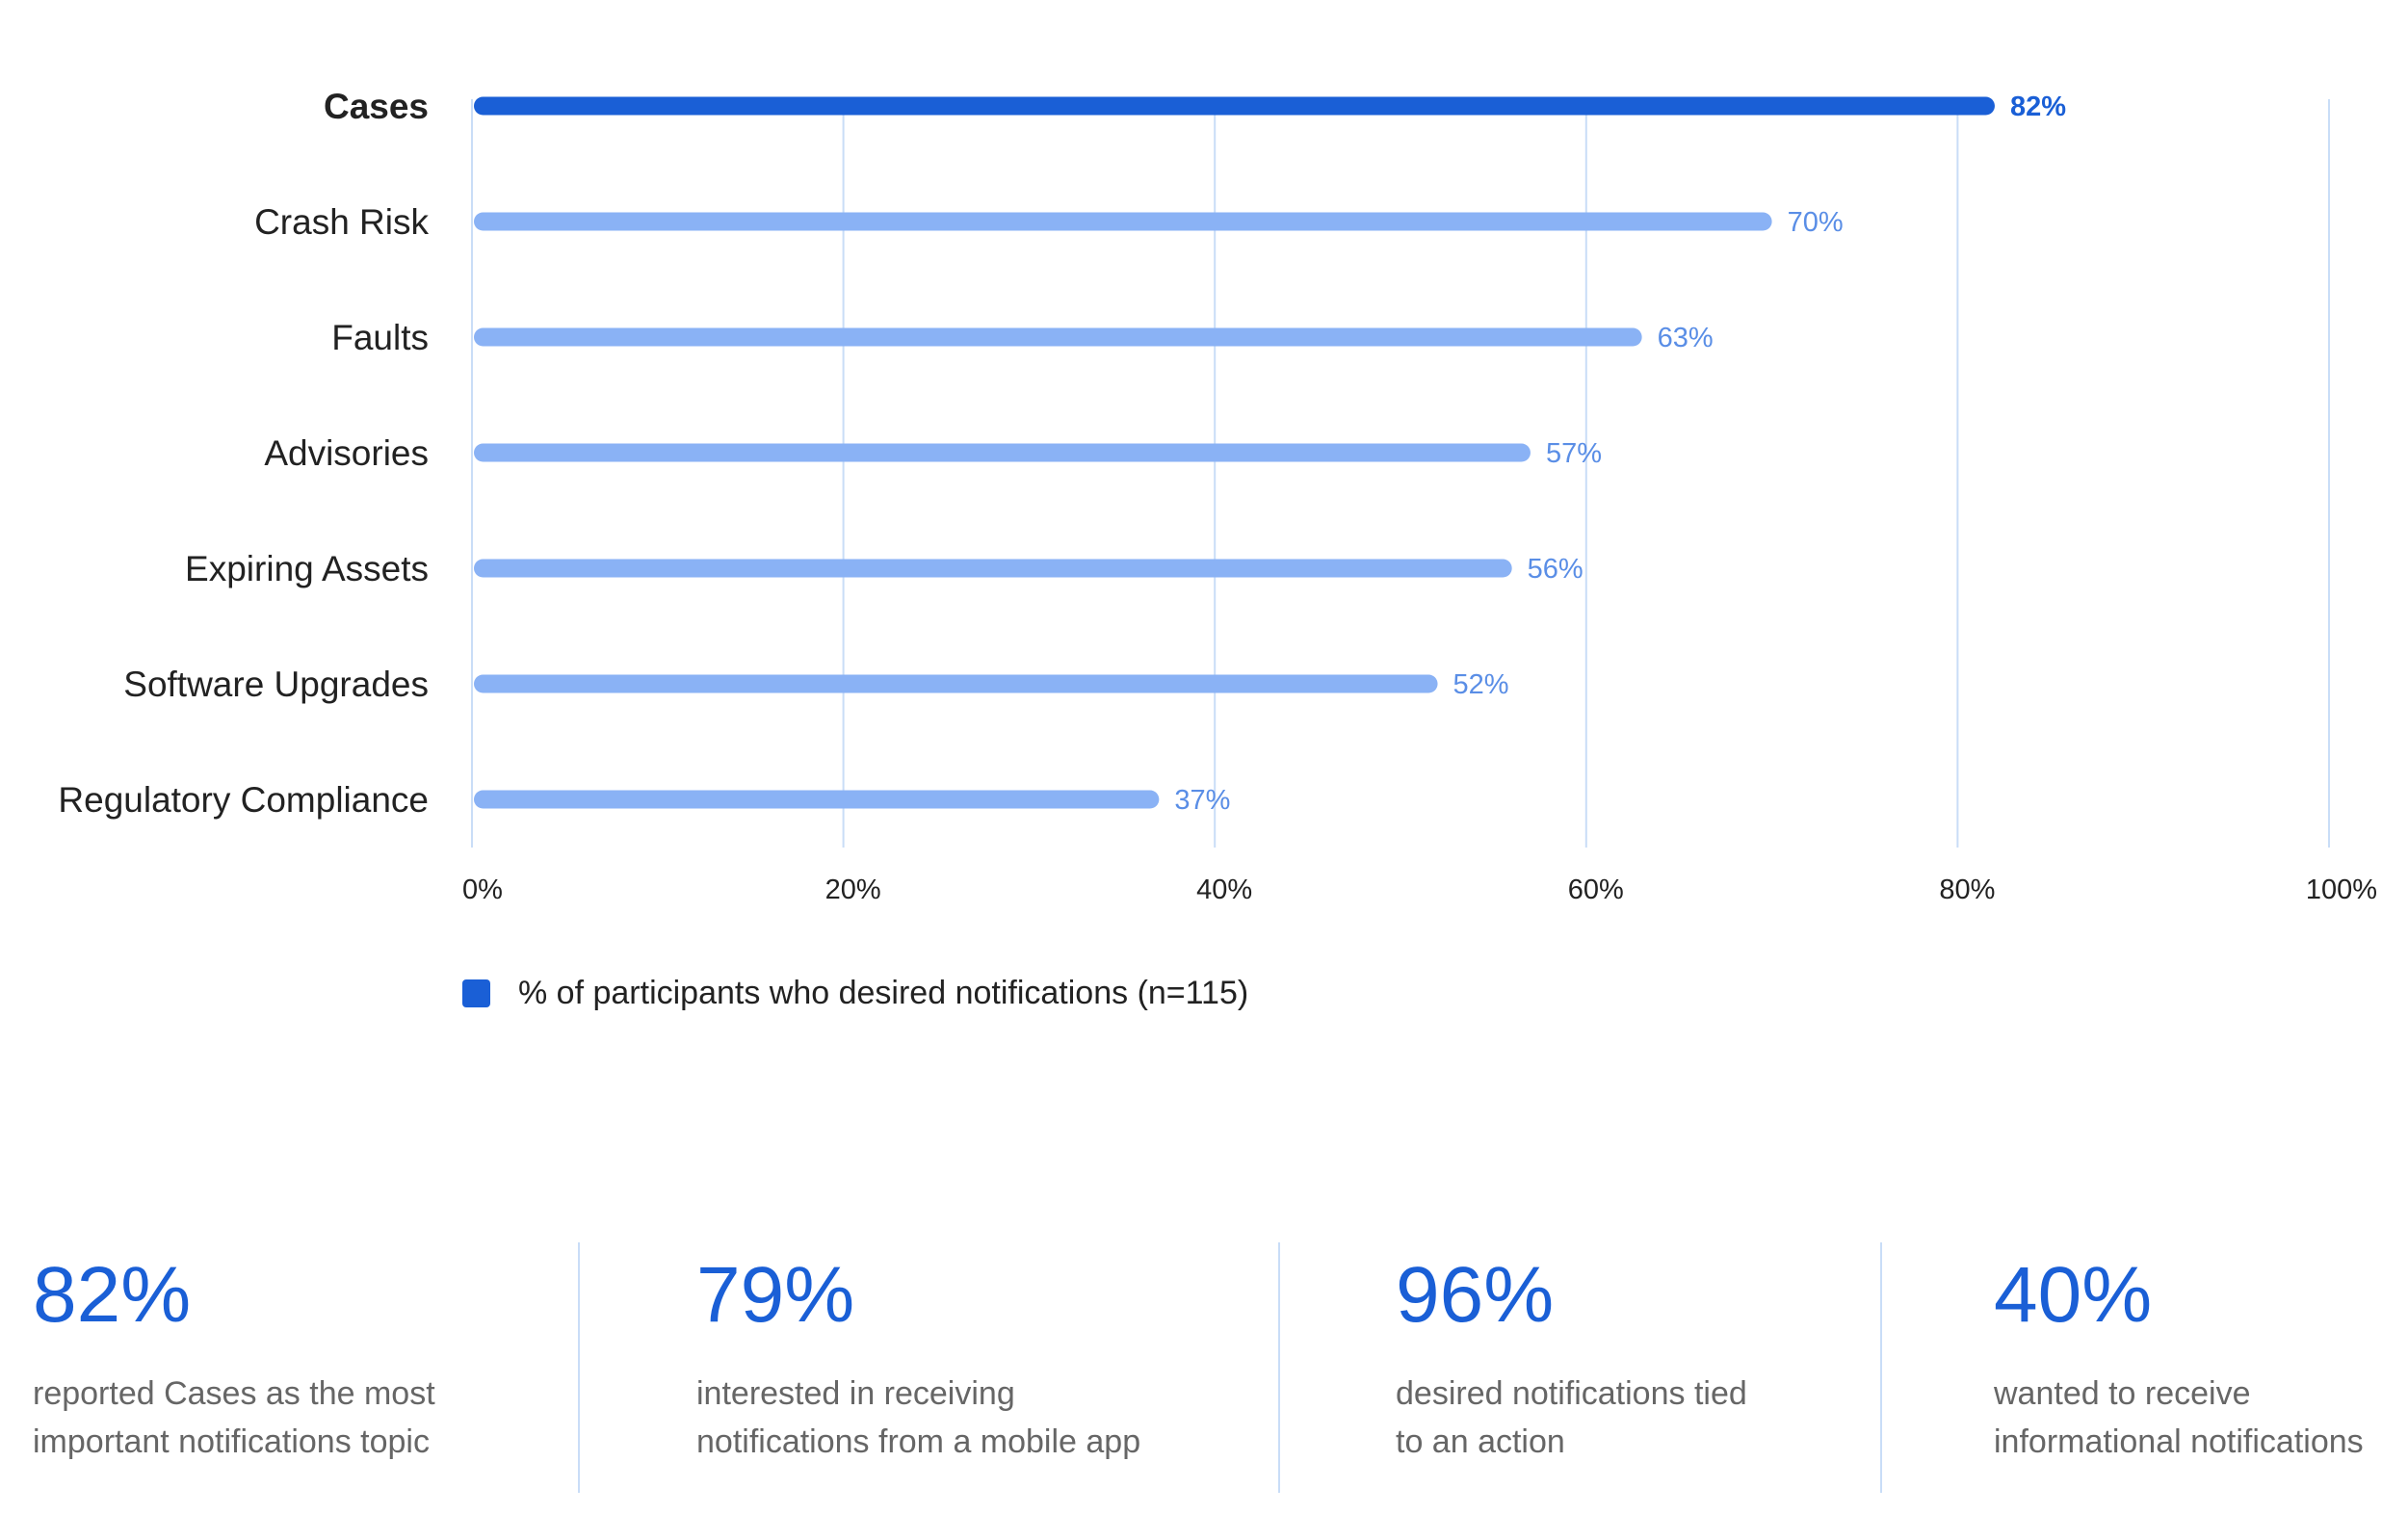 Image resolution: width=2408 pixels, height=1540 pixels. I want to click on category-label: Advisories, so click(346, 453).